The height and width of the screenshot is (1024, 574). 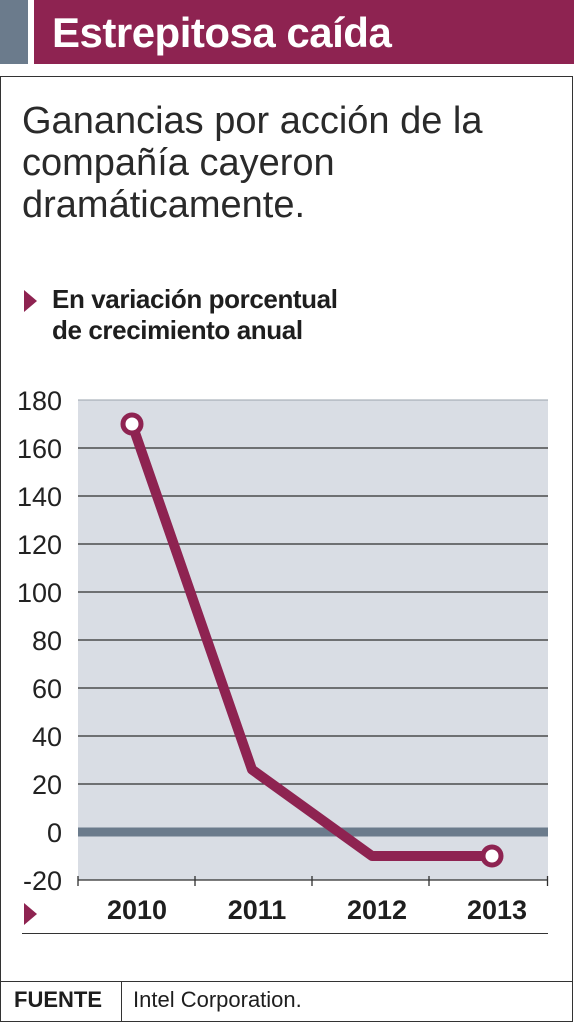 I want to click on y-tick-label: 0, so click(x=54, y=833).